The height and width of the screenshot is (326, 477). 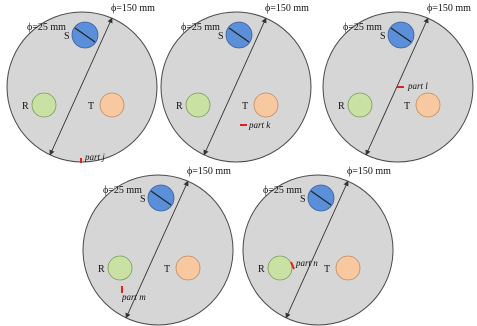 I want to click on part-label: part j, so click(x=94, y=157).